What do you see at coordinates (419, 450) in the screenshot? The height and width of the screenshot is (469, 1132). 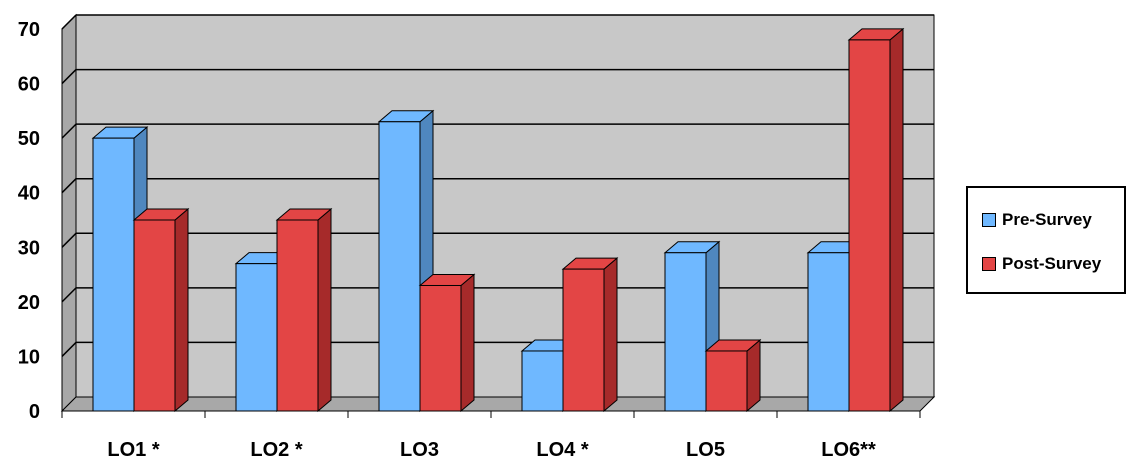 I see `x-category-label: LO3` at bounding box center [419, 450].